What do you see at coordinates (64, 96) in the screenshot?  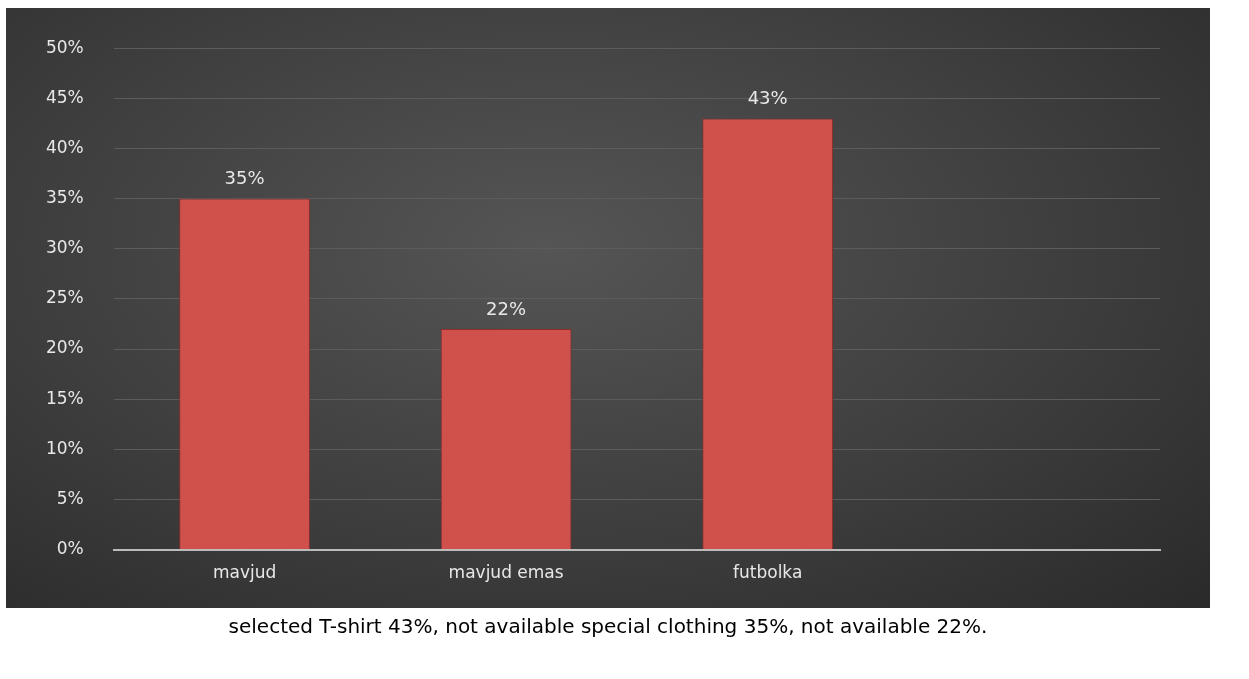 I see `y-tick-label: 45%` at bounding box center [64, 96].